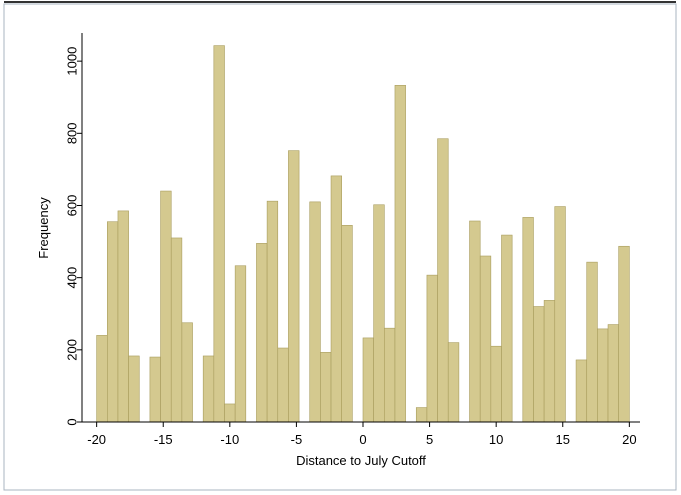 The width and height of the screenshot is (681, 495). Describe the element at coordinates (229, 439) in the screenshot. I see `x-tick-label: -10` at that location.